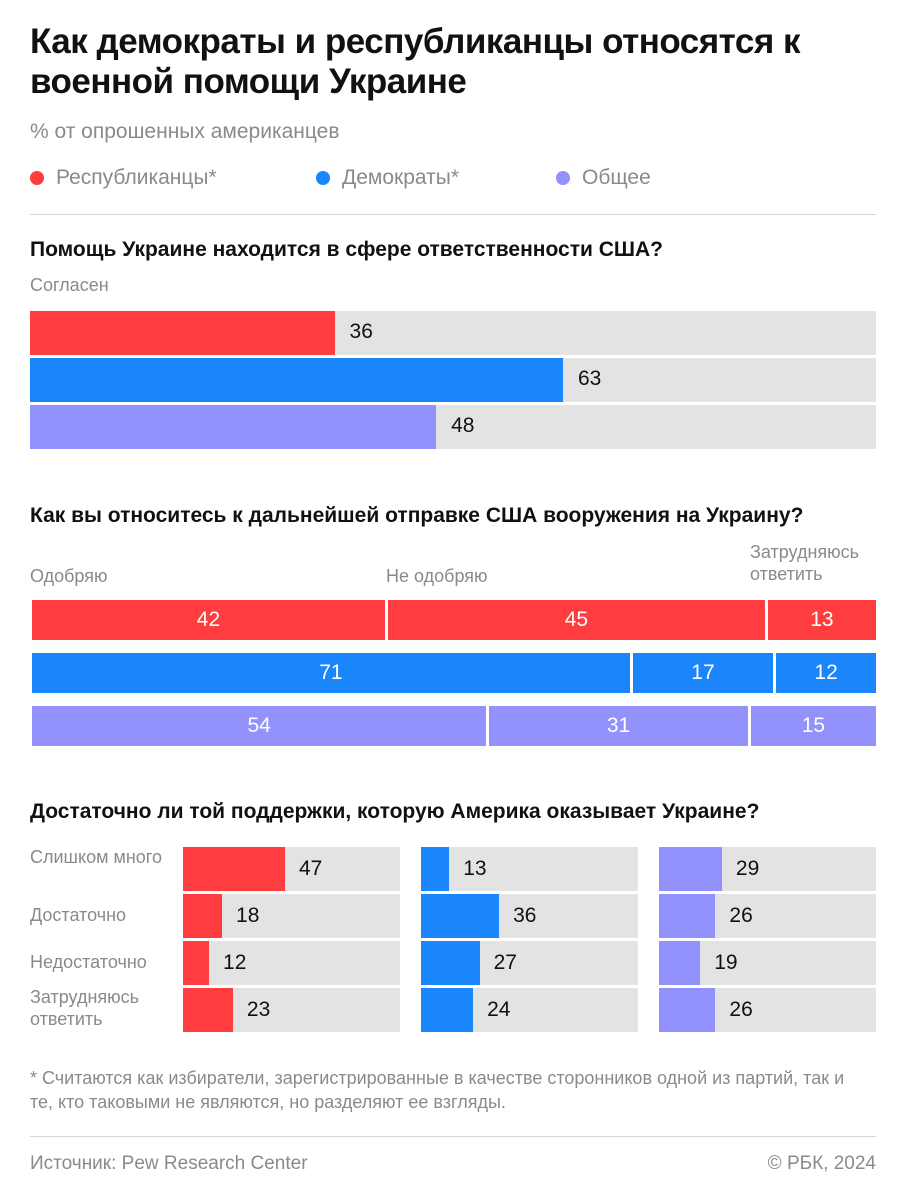 This screenshot has width=906, height=1200. I want to click on q2-segment-democrats-2: 12, so click(826, 673).